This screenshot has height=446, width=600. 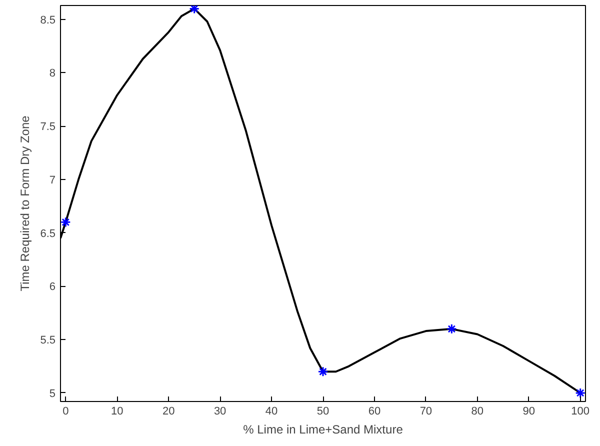 What do you see at coordinates (529, 412) in the screenshot?
I see `x-tick-label: 90` at bounding box center [529, 412].